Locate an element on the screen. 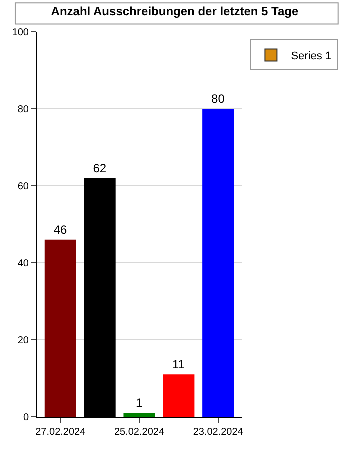 This screenshot has width=350, height=450. y-tick-label: 60 is located at coordinates (24, 187).